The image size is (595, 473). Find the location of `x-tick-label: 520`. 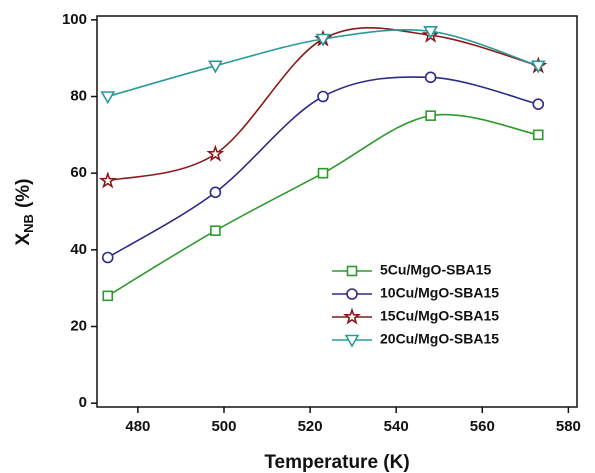

x-tick-label: 520 is located at coordinates (310, 426).